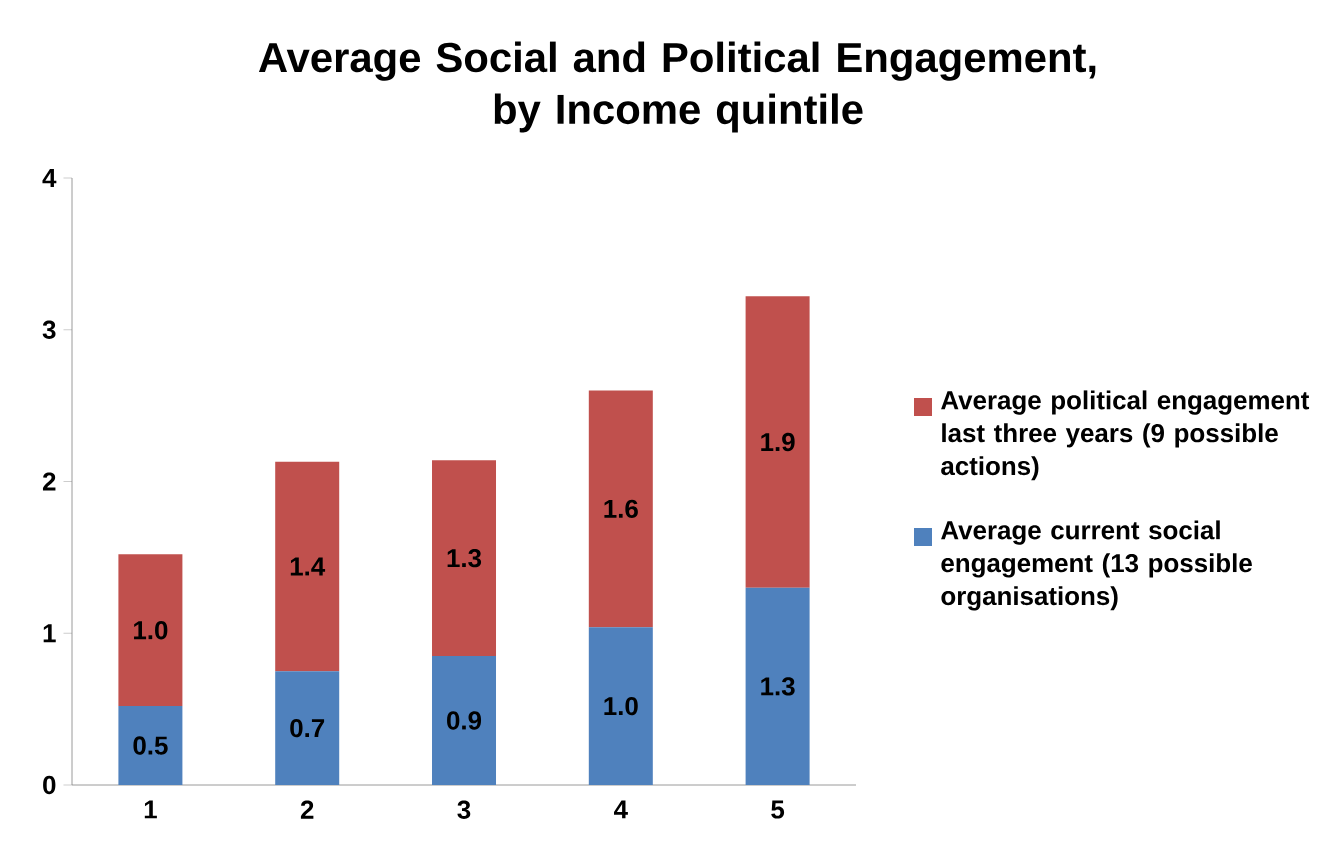 The width and height of the screenshot is (1339, 857). I want to click on data-label: 0.5, so click(150, 745).